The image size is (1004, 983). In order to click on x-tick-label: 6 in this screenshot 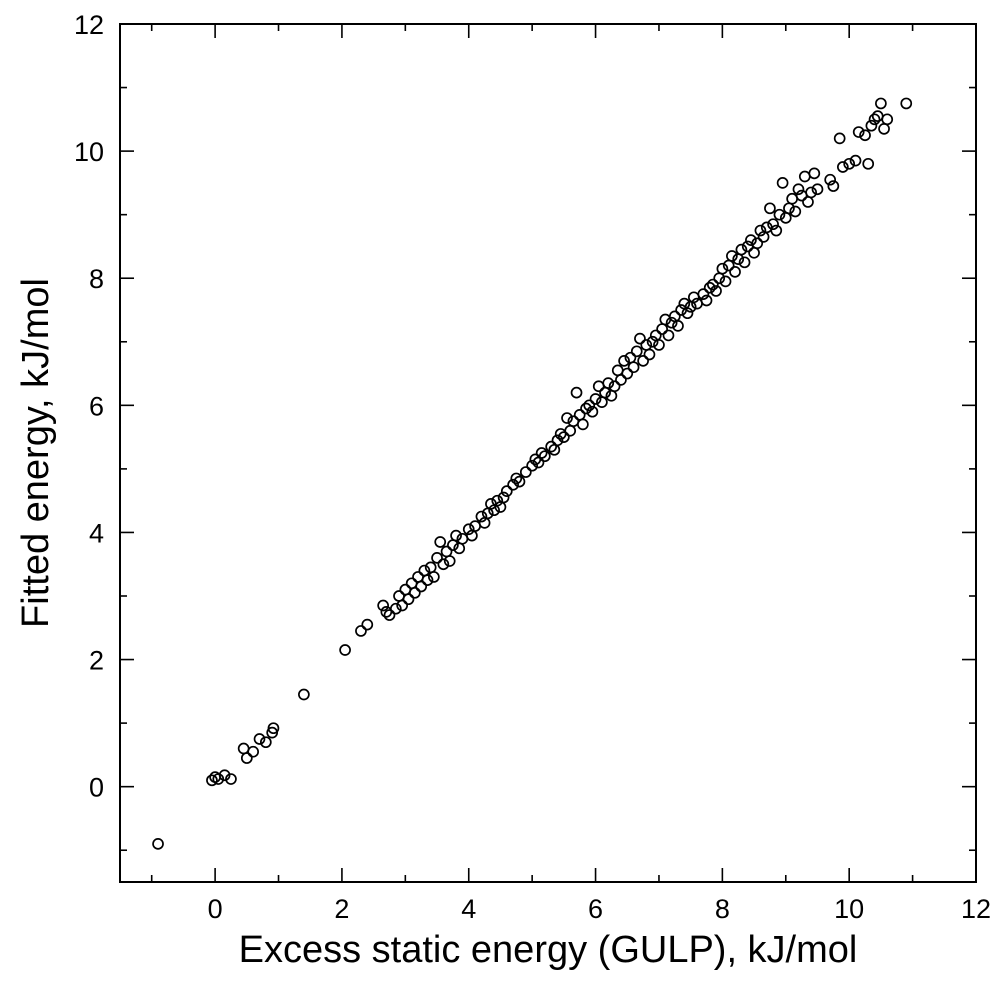, I will do `click(595, 909)`.